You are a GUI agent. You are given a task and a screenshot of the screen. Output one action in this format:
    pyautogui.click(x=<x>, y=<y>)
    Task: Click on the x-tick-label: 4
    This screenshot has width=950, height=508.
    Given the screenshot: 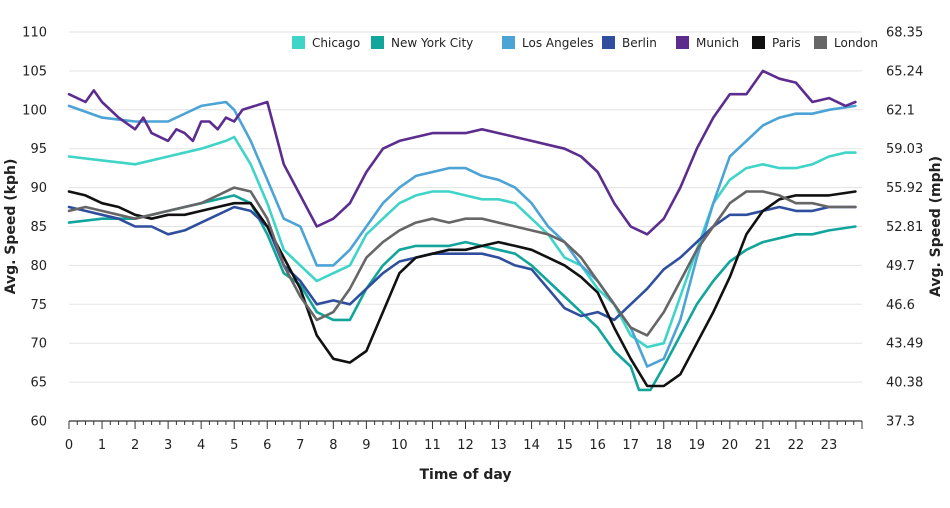 What is the action you would take?
    pyautogui.click(x=201, y=445)
    